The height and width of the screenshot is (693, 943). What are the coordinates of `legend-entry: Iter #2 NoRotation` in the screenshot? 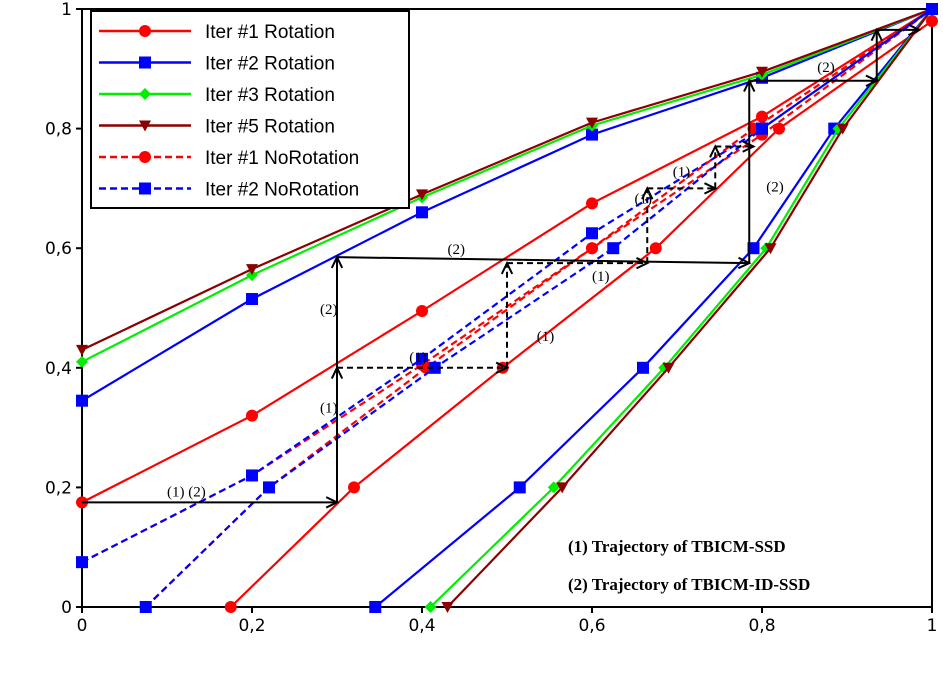 It's located at (229, 190).